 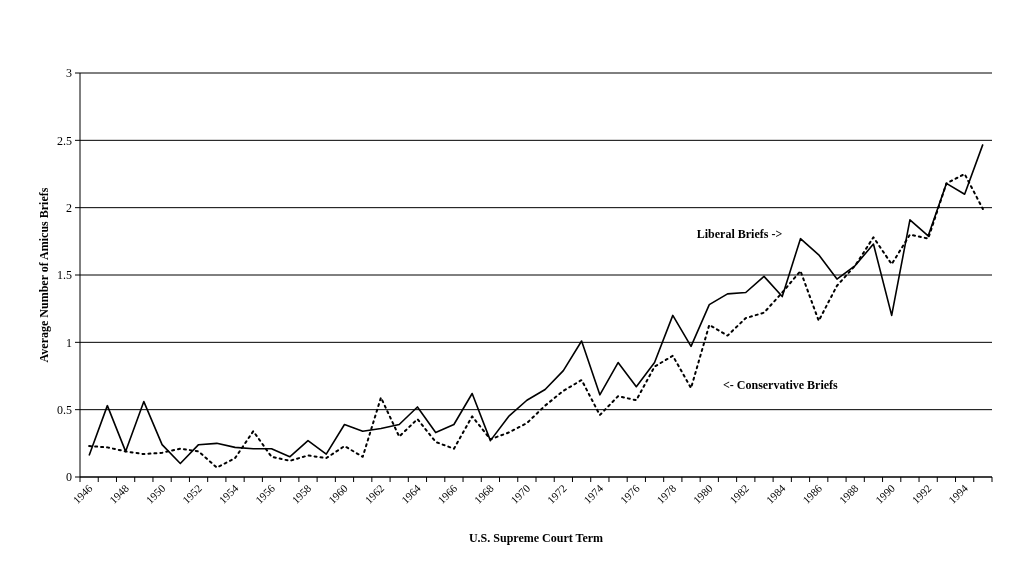 What do you see at coordinates (69, 73) in the screenshot?
I see `y-tick-label: 3` at bounding box center [69, 73].